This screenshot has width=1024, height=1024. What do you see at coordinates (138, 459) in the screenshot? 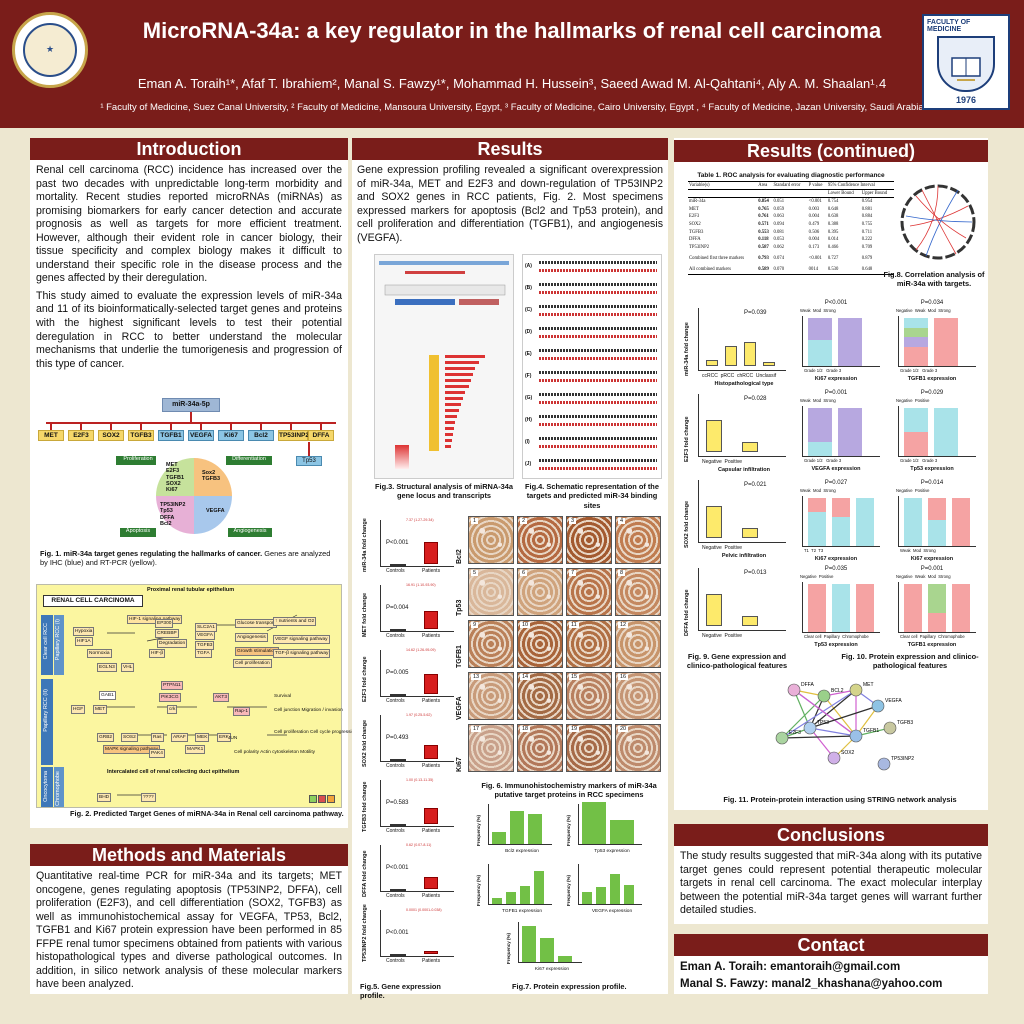
I see `proliferation-label: Proliferation` at bounding box center [138, 459].